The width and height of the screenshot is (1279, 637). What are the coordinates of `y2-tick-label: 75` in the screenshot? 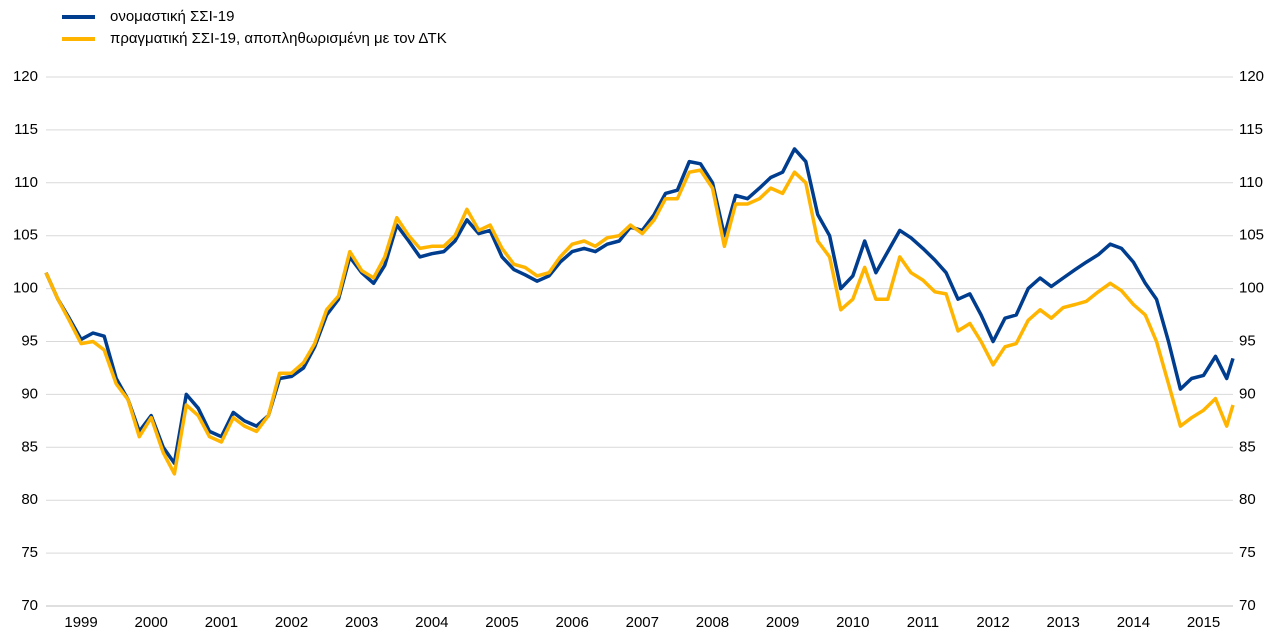 It's located at (1247, 552).